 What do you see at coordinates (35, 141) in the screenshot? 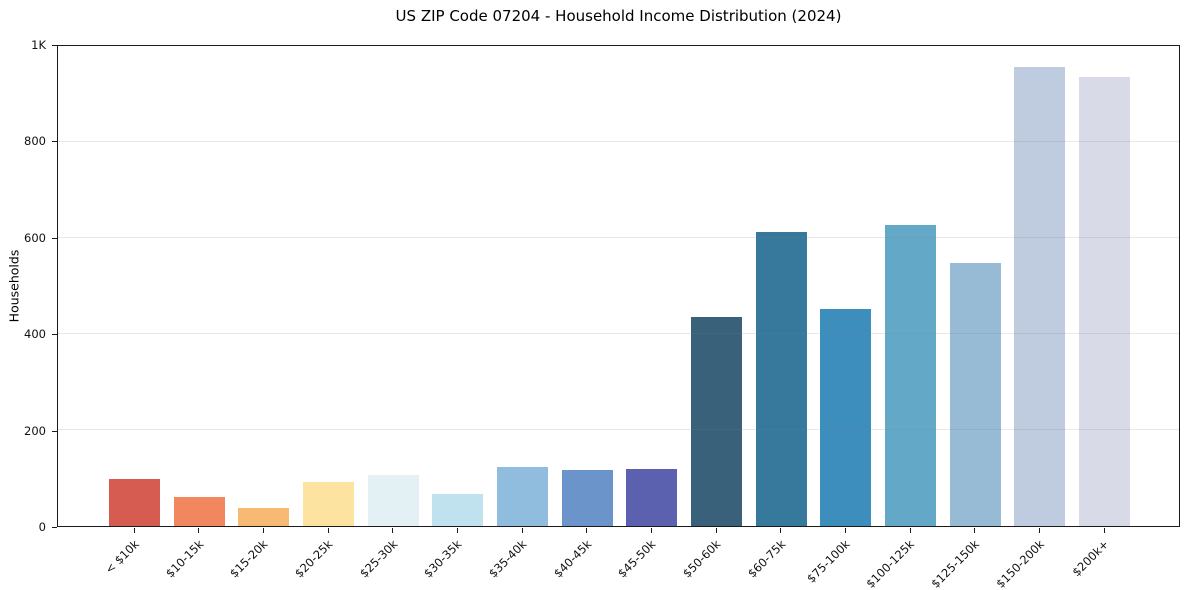
I see `y-tick-label: 800` at bounding box center [35, 141].